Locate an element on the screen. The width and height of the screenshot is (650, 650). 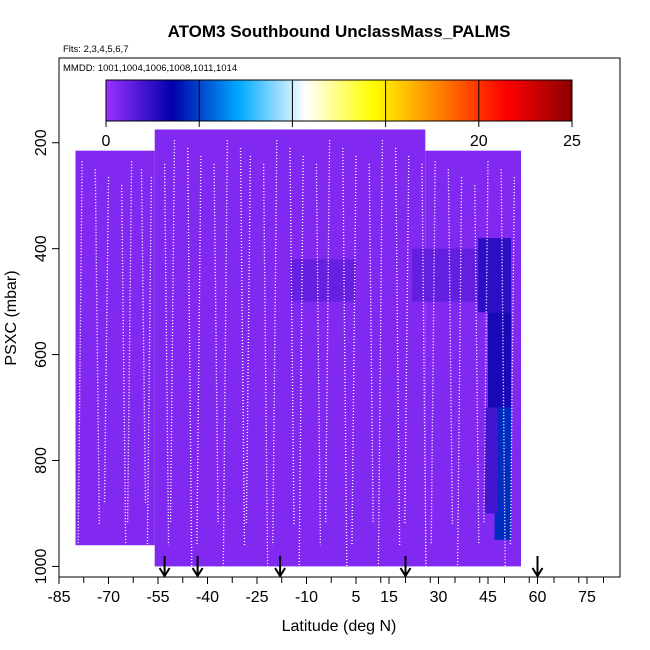
x-tick-label: -85 is located at coordinates (58, 597).